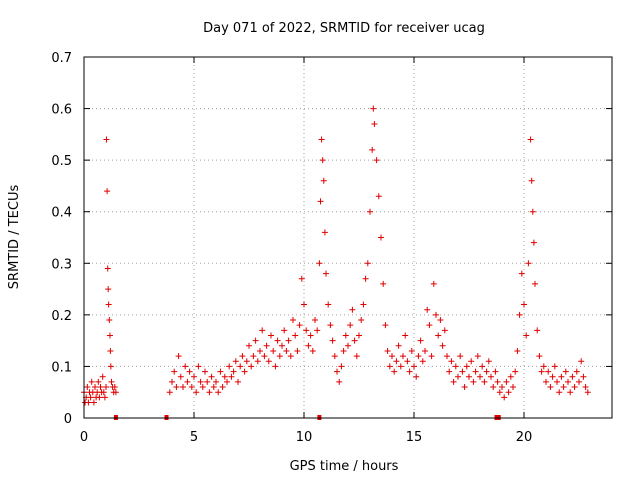 This screenshot has height=480, width=640. I want to click on y-tick-label: 0, so click(68, 419).